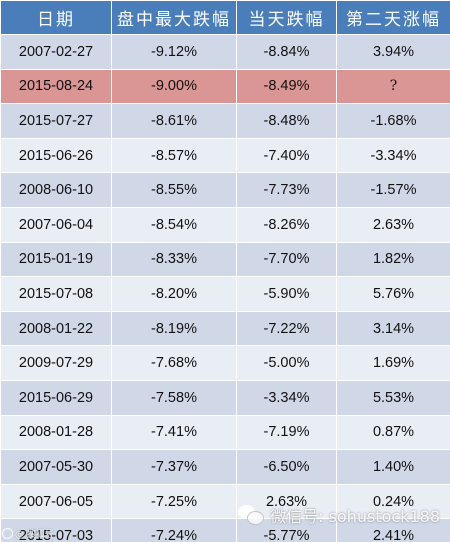 This screenshot has height=542, width=450. What do you see at coordinates (174, 397) in the screenshot?
I see `cell-intraday-max-drop: -7.58%` at bounding box center [174, 397].